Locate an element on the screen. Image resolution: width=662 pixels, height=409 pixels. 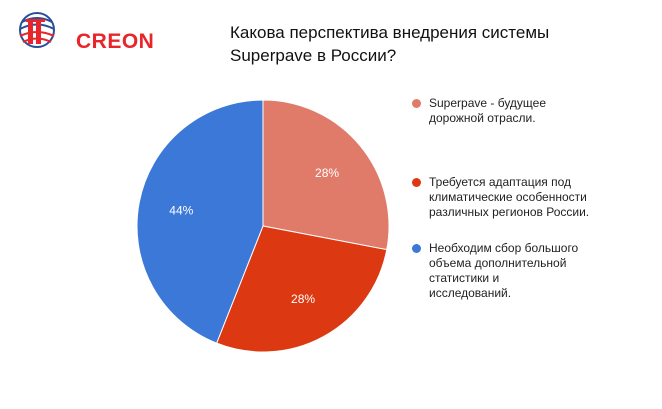
pie-label-2: 44% is located at coordinates (181, 210).